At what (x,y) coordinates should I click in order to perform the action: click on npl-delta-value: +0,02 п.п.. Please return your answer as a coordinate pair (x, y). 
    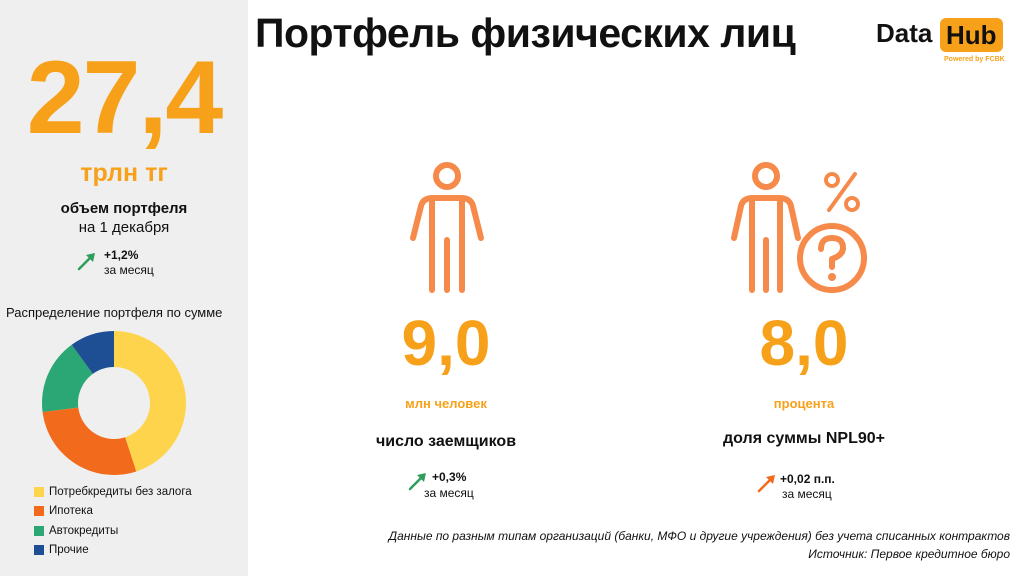
    Looking at the image, I should click on (807, 479).